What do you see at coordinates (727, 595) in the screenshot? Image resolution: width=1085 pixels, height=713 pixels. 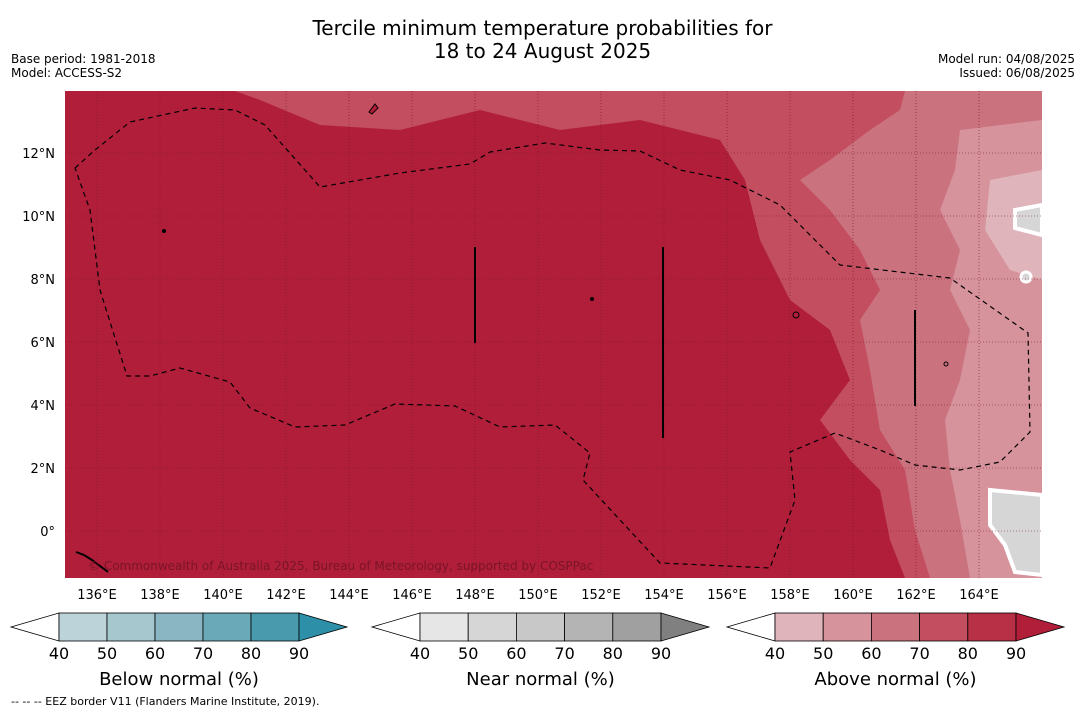 I see `longitude-tick-label: 156°E` at bounding box center [727, 595].